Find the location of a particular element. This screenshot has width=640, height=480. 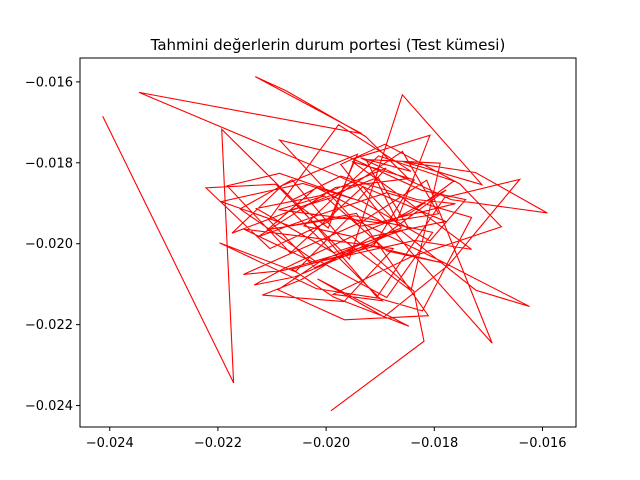

x-tick-label: −0.024 is located at coordinates (110, 443).